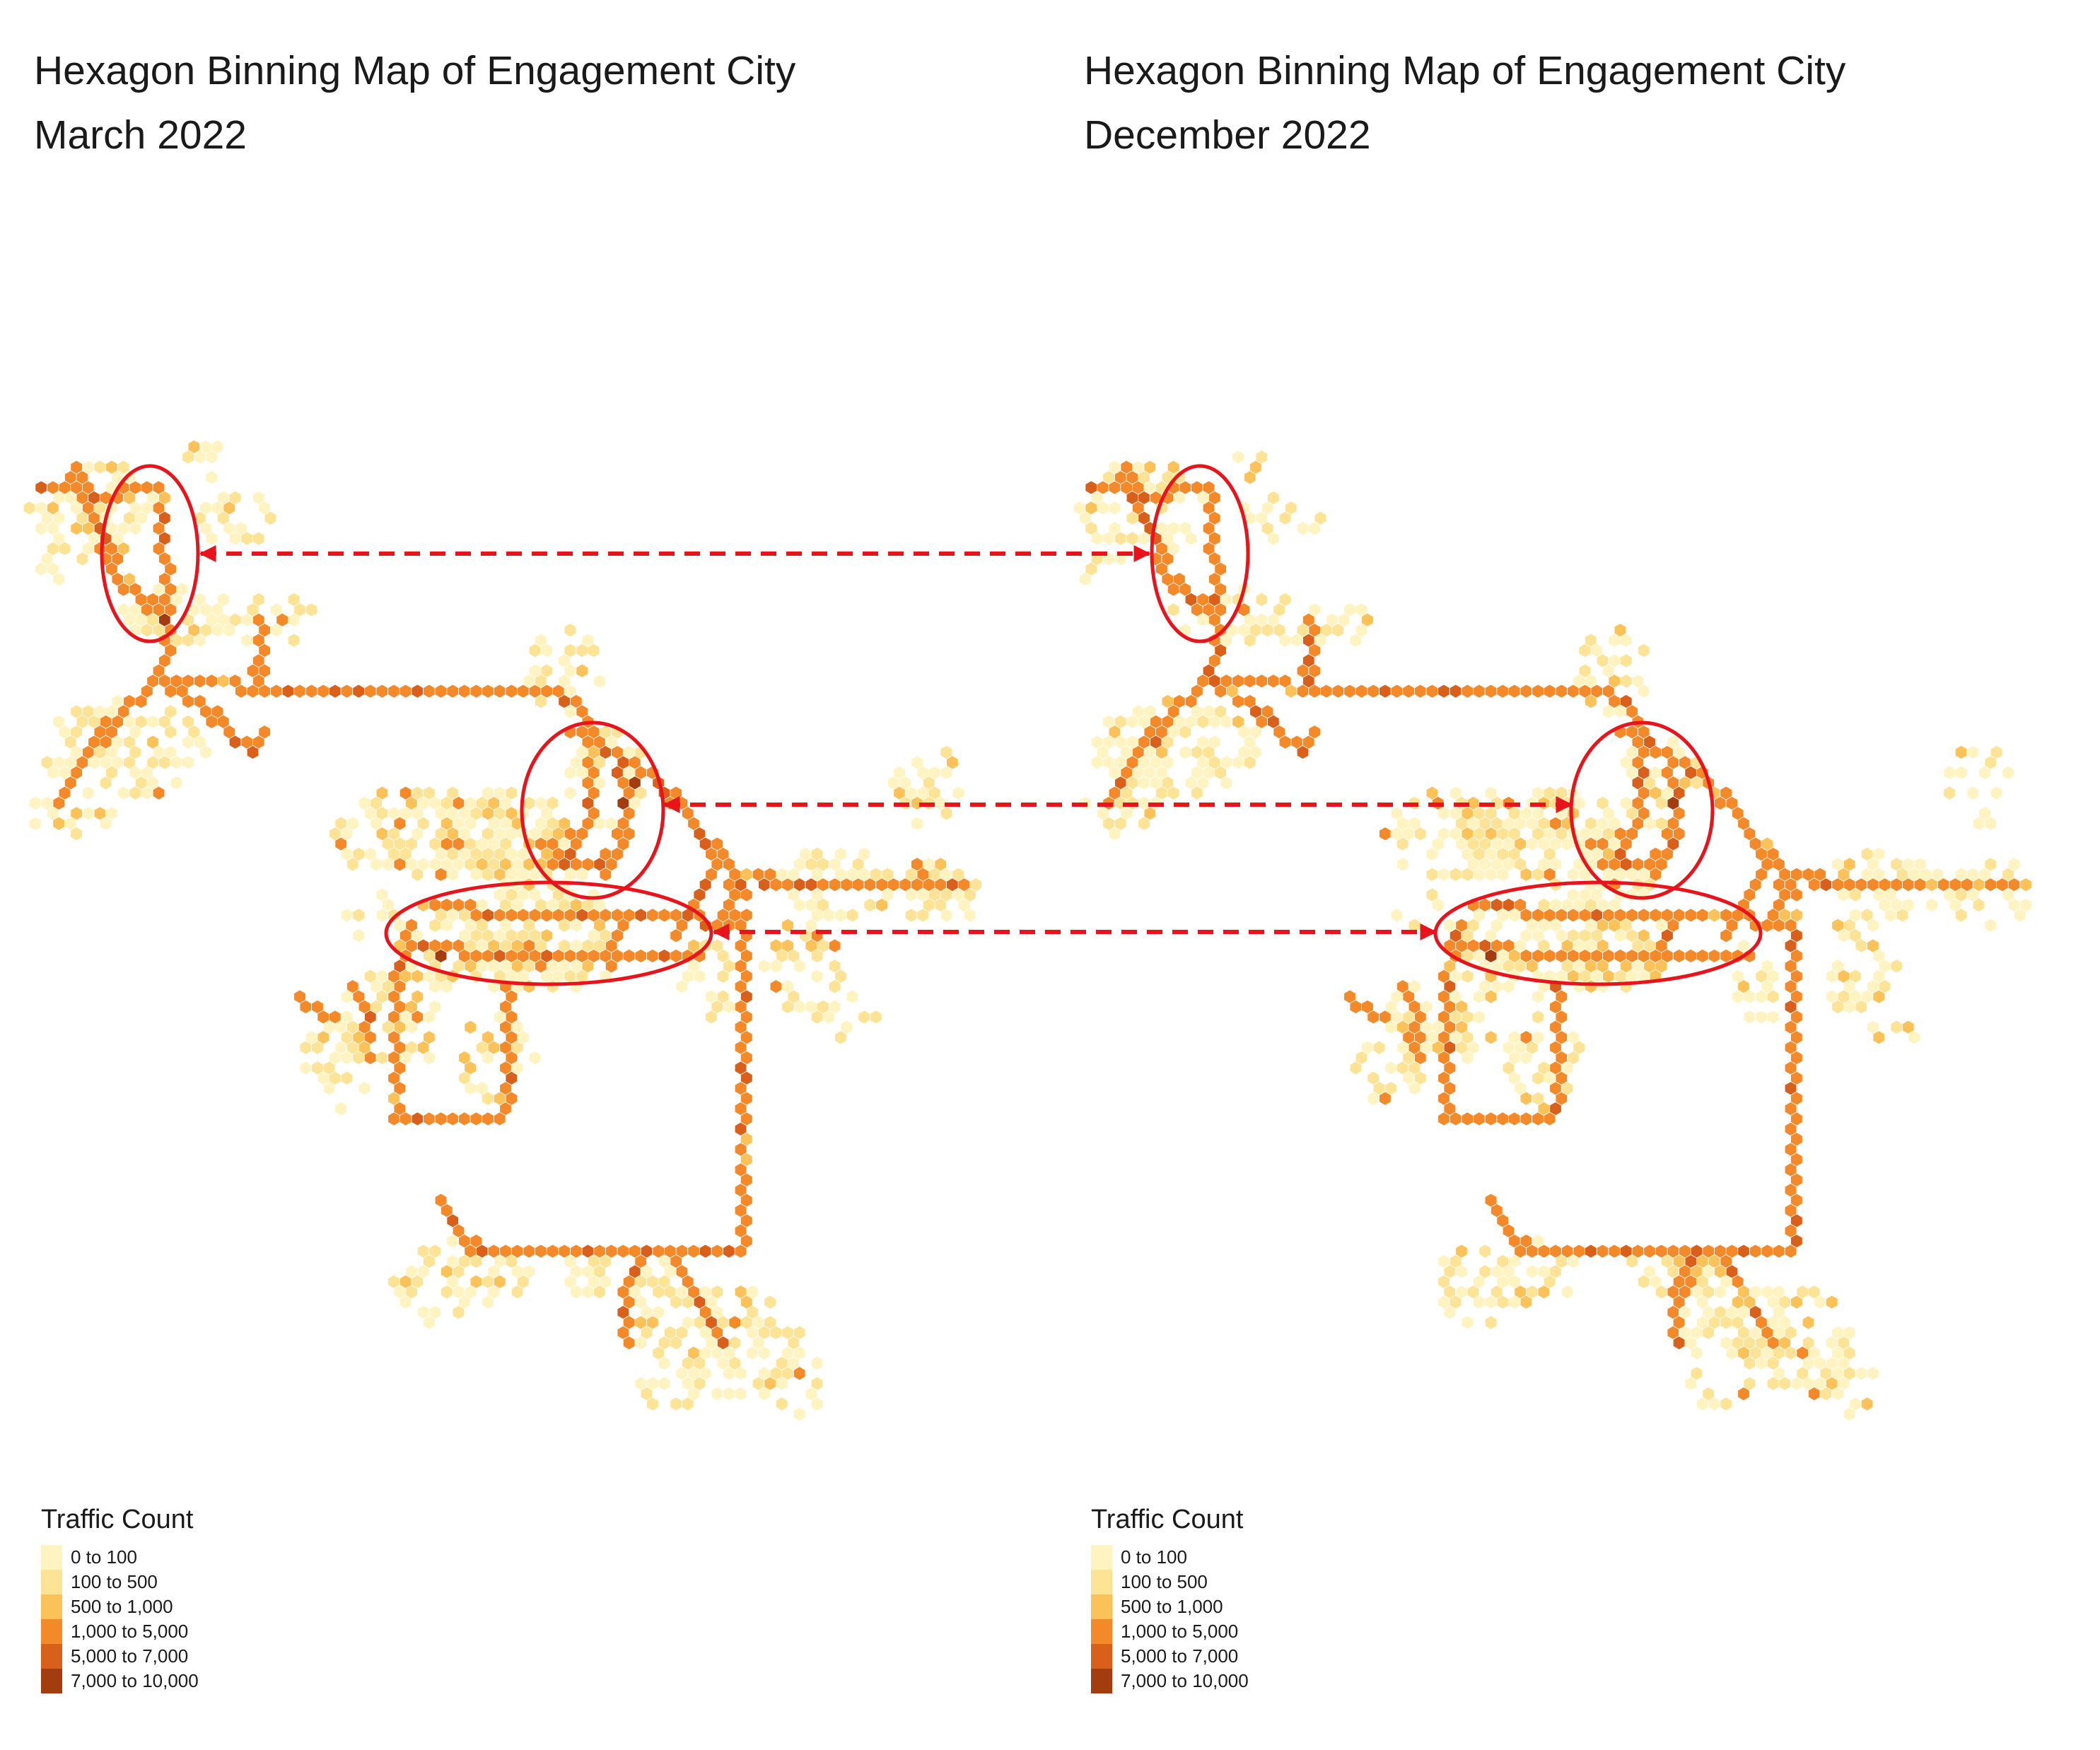 The width and height of the screenshot is (2100, 1750). Describe the element at coordinates (130, 1656) in the screenshot. I see `legend-label: 5,000 to 7,000` at that location.